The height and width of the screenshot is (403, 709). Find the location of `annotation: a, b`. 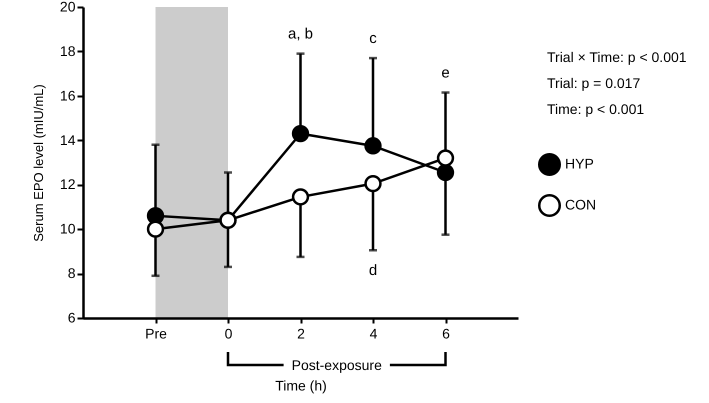

annotation: a, b is located at coordinates (301, 34).